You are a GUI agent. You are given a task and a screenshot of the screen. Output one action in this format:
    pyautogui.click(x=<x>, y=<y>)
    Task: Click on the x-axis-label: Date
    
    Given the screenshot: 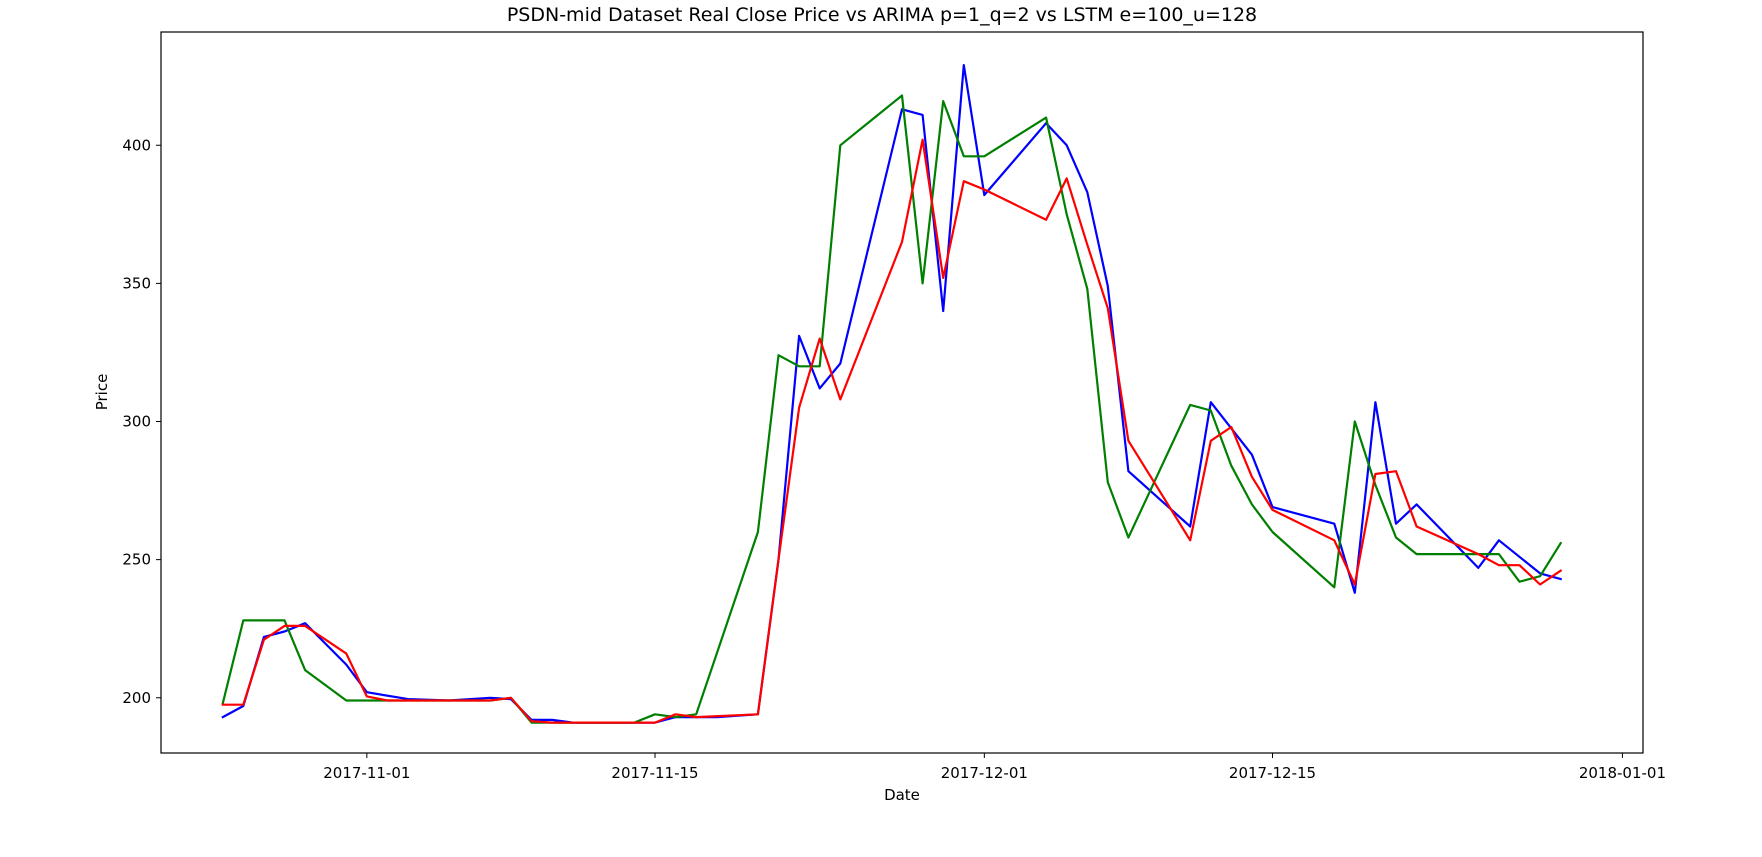 What is the action you would take?
    pyautogui.click(x=902, y=795)
    